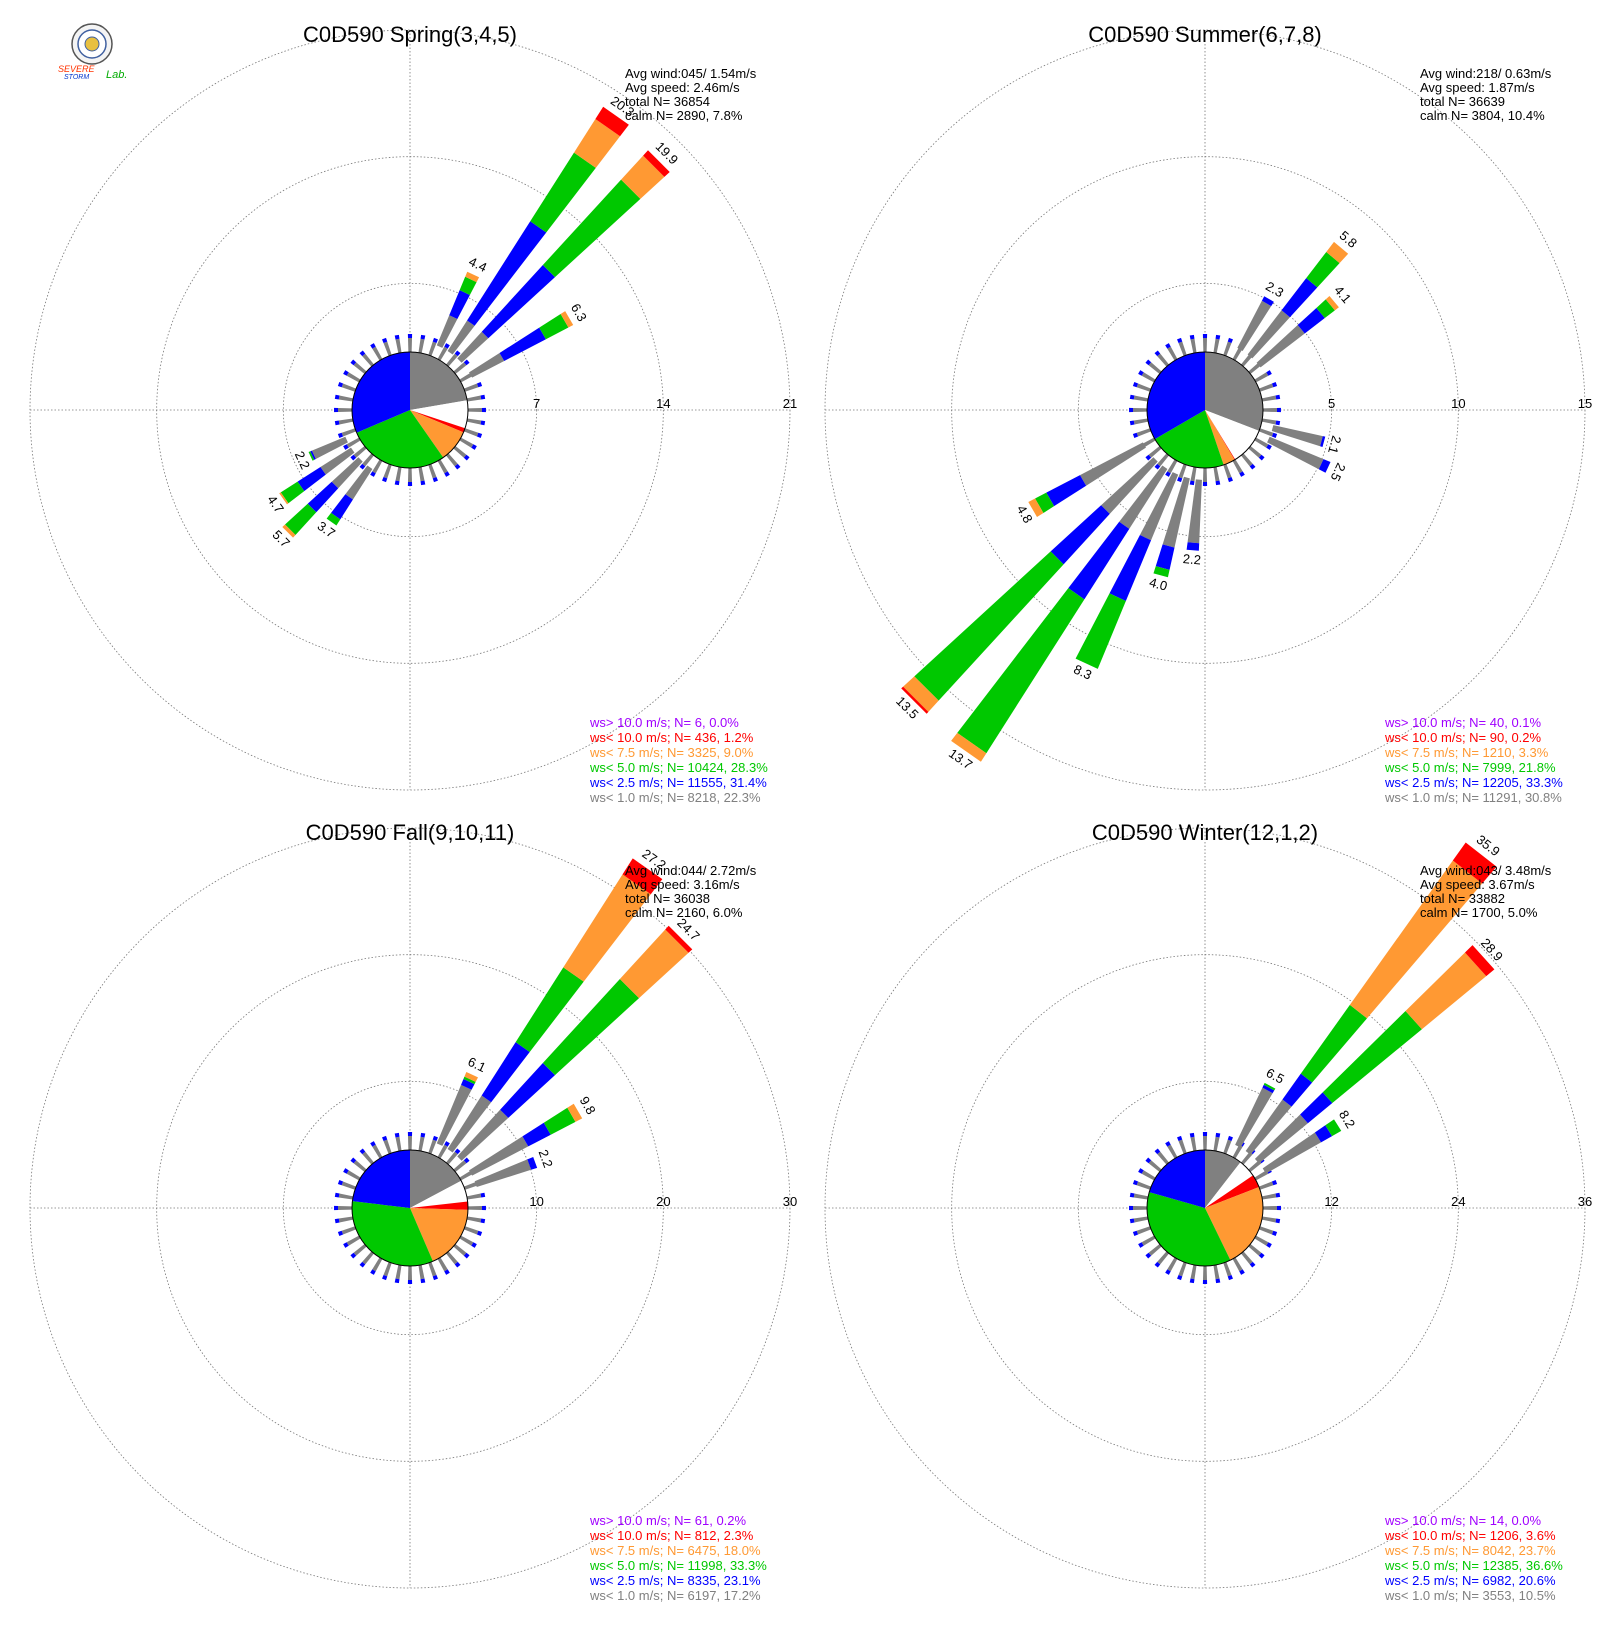  Describe the element at coordinates (1462, 898) in the screenshot. I see `stat-line: total N= 33882` at that location.